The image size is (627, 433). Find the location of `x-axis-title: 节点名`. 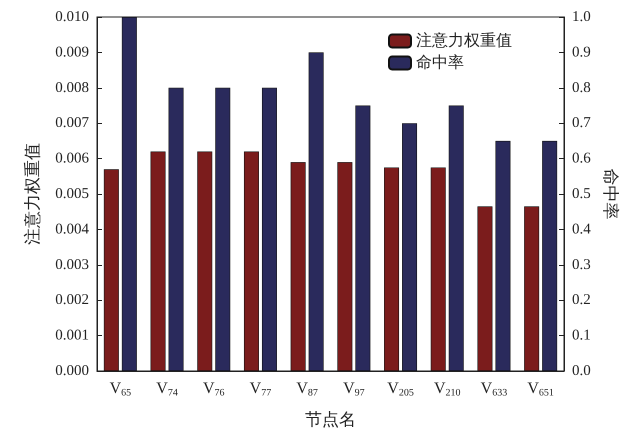

x-axis-title: 节点名 is located at coordinates (330, 419).